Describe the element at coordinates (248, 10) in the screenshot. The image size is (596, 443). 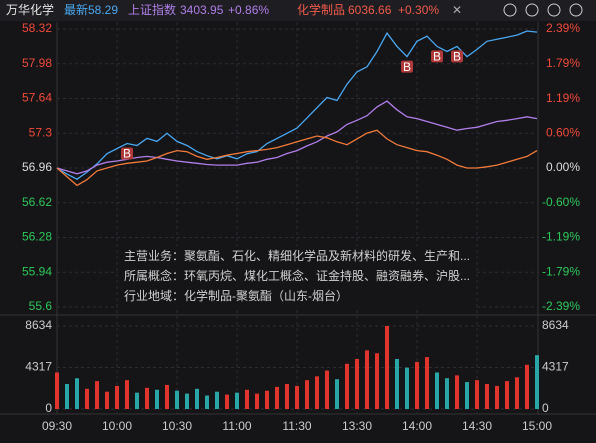
I see `index-change: +0.86%` at that location.